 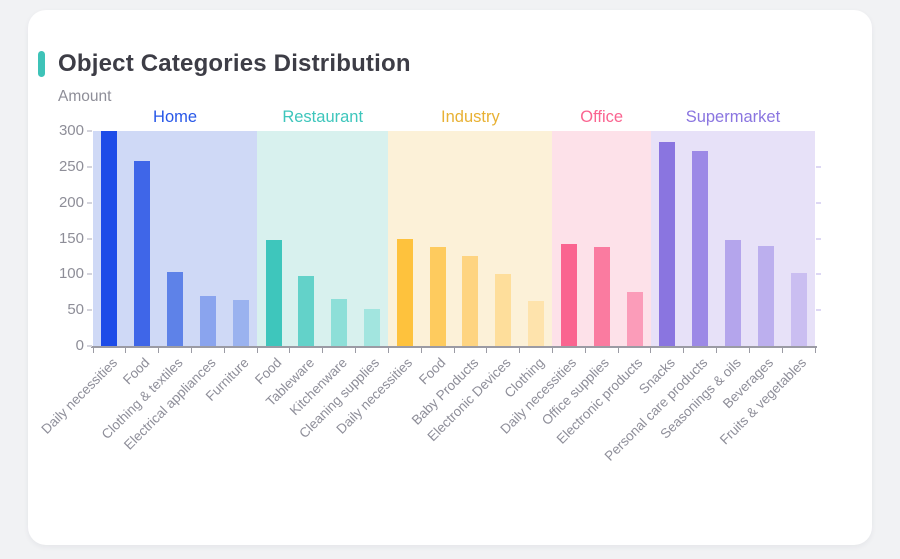 I want to click on bar-industry-clothing, so click(x=536, y=323).